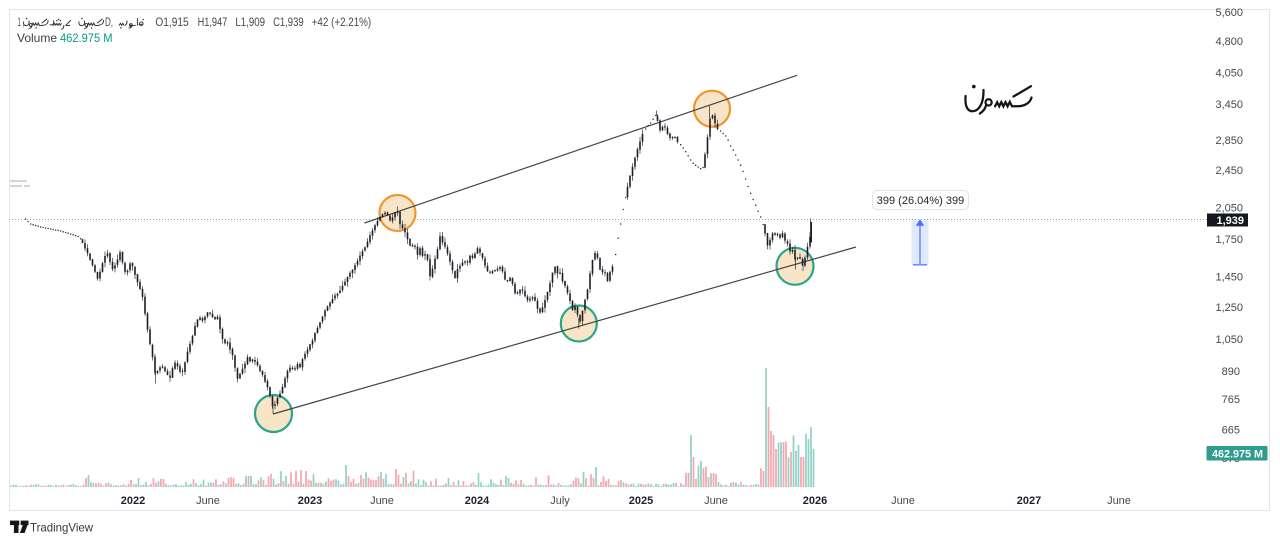 The height and width of the screenshot is (542, 1280). Describe the element at coordinates (1229, 42) in the screenshot. I see `svg-text: 4,800` at that location.